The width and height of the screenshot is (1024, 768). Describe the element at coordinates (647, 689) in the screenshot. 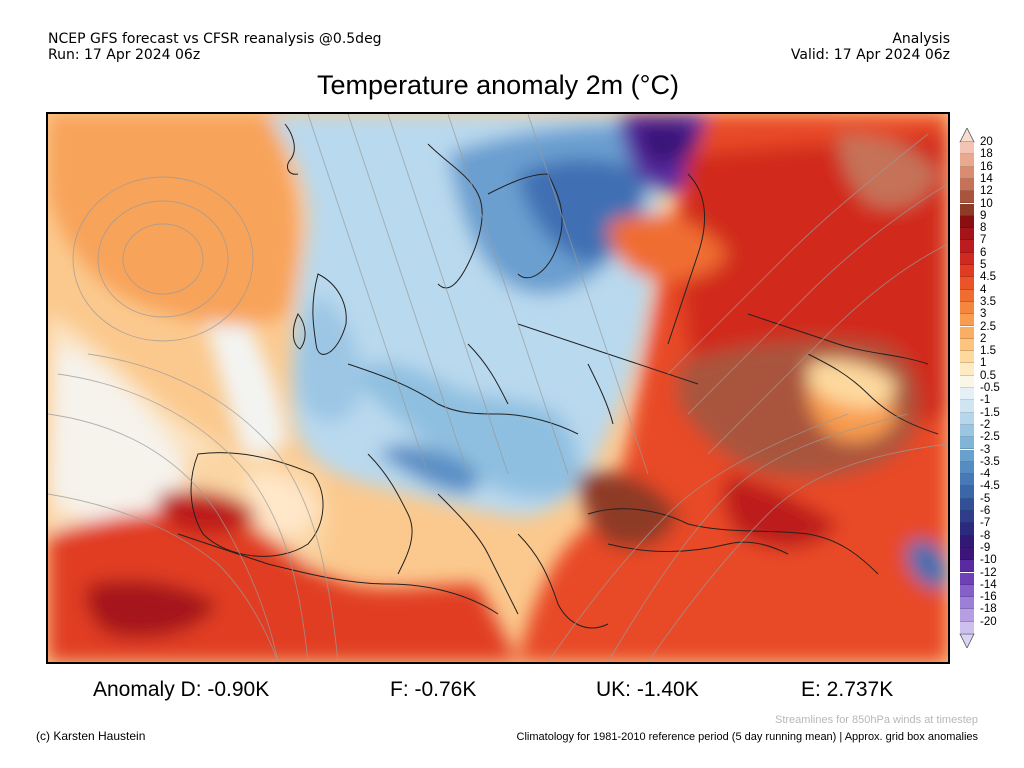

I see `anomaly-uk-stat: UK: -1.40K` at that location.